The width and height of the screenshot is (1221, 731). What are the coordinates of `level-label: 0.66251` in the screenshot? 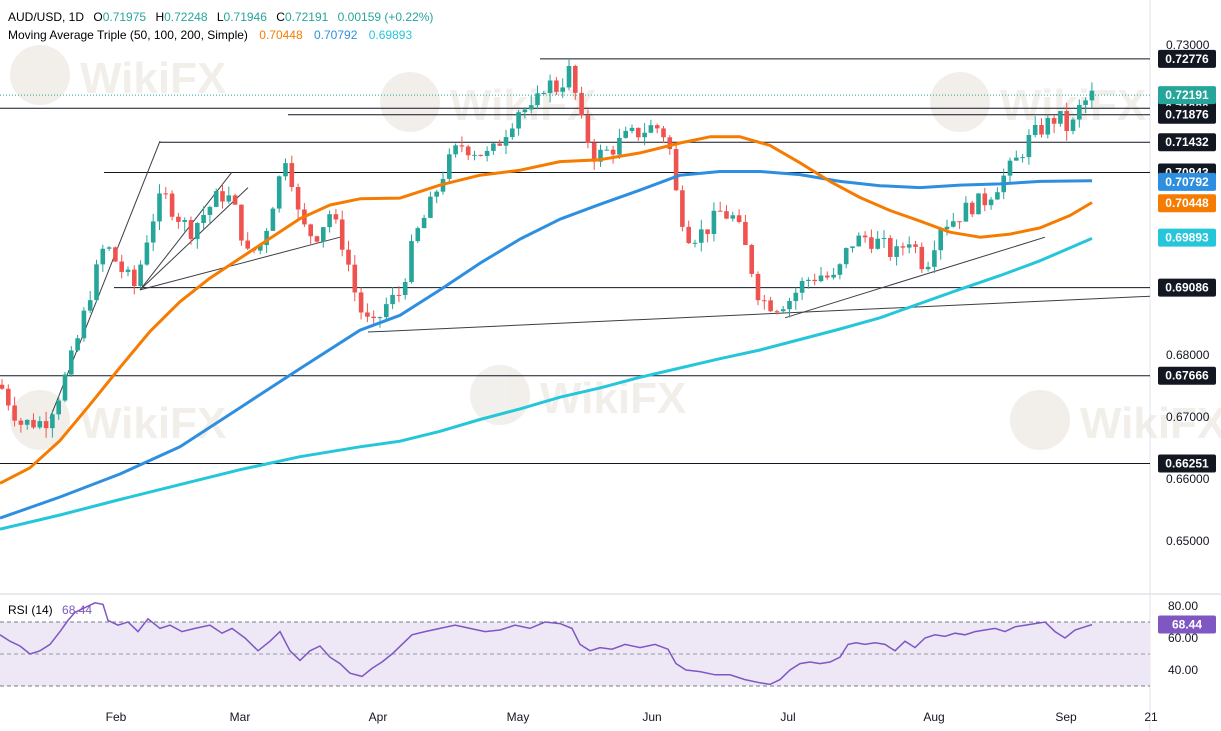 It's located at (1187, 463).